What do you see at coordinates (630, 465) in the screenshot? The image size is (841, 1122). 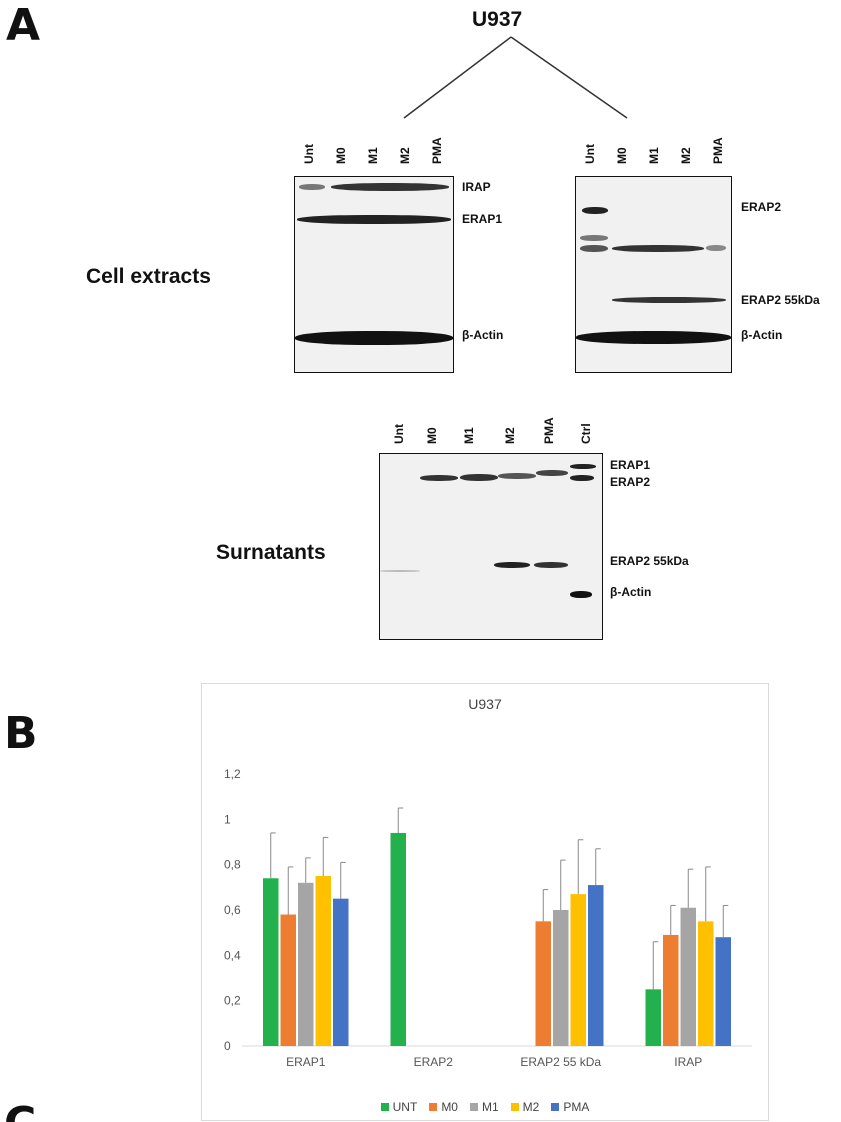 I see `blot3-band-label: ERAP1` at bounding box center [630, 465].